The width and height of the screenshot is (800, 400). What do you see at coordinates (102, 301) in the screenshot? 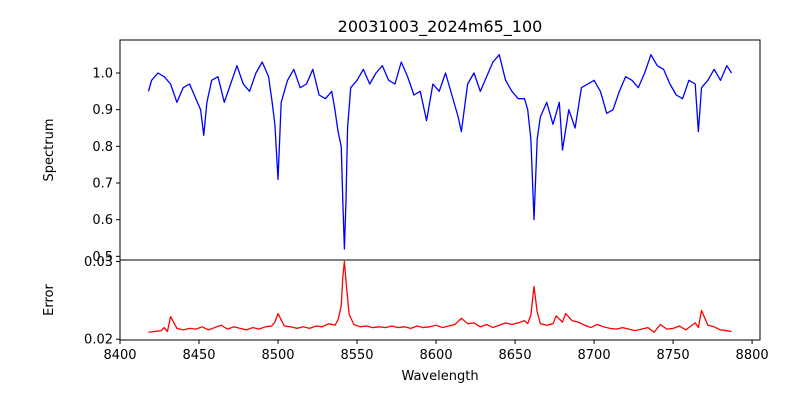
I see `error-y-ticks: 0.02 0.03` at bounding box center [102, 301].